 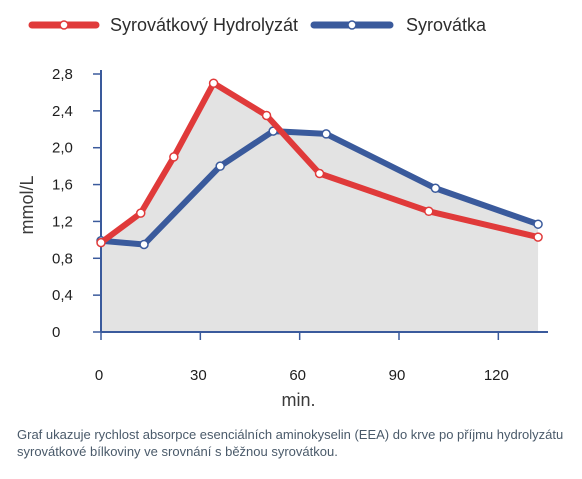 I want to click on legend-item: Syrovátkový Hydrolyzát, so click(x=163, y=25).